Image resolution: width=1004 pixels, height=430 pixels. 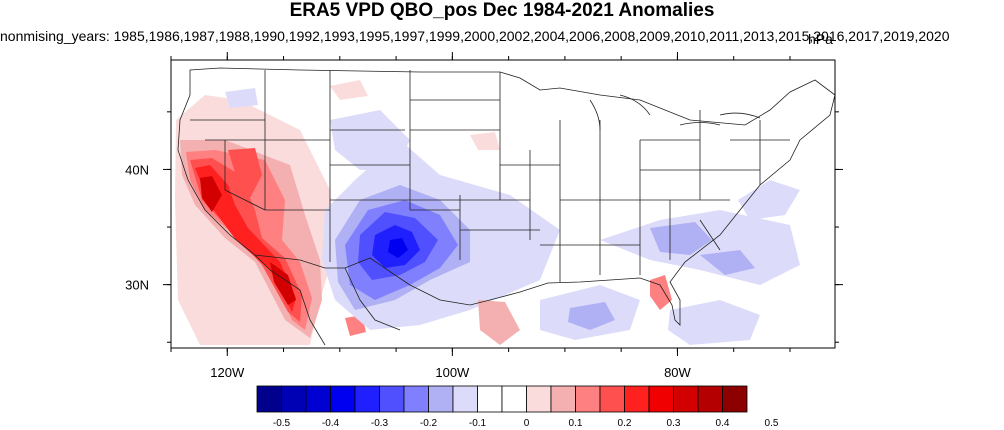 What do you see at coordinates (772, 423) in the screenshot?
I see `colorbar-tick-label: 0.5` at bounding box center [772, 423].